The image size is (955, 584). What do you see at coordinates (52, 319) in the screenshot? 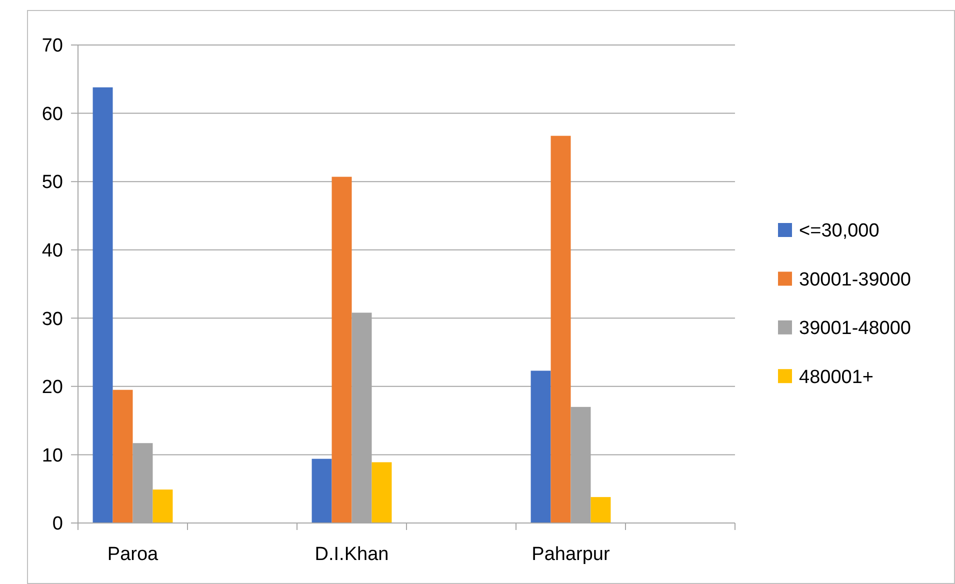
I see `y-tick-label: 30` at bounding box center [52, 319].